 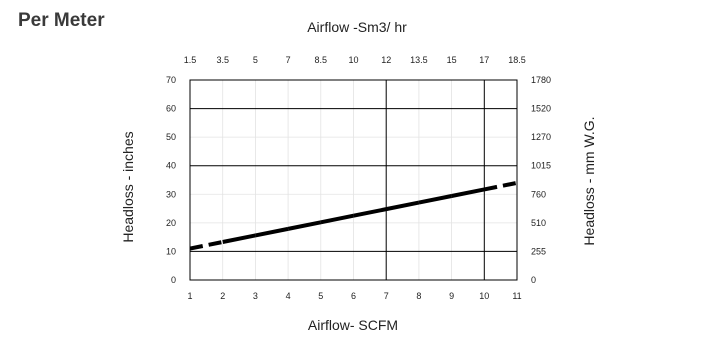 What do you see at coordinates (533, 280) in the screenshot?
I see `y2-tick-label: 0` at bounding box center [533, 280].